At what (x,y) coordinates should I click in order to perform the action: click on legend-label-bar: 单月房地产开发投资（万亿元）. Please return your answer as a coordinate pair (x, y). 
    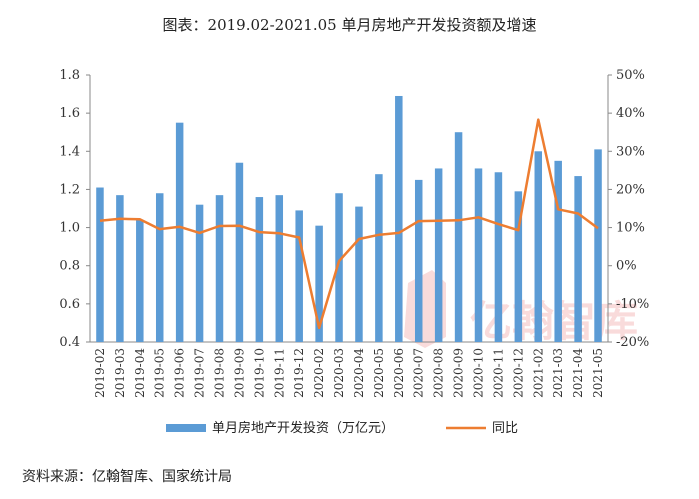
    Looking at the image, I should click on (303, 428).